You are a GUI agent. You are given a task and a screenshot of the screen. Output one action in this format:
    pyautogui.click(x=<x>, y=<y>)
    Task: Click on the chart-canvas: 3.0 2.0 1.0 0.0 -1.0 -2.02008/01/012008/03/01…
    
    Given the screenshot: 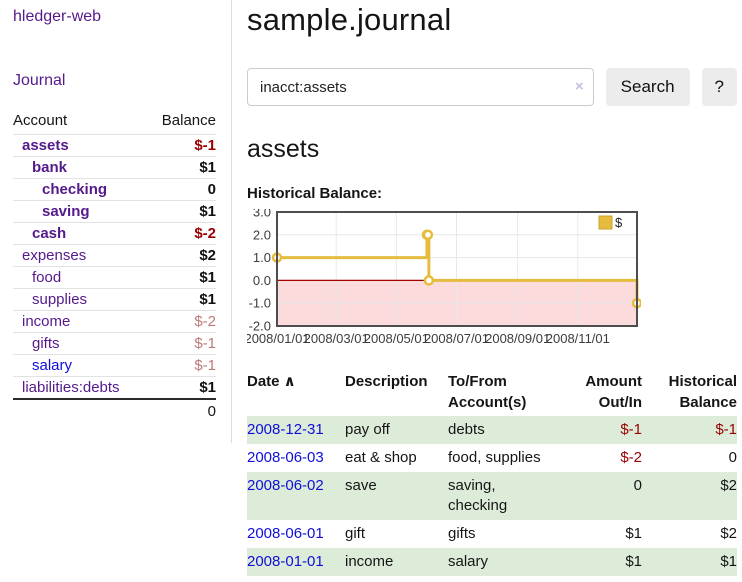 What is the action you would take?
    pyautogui.click(x=443, y=275)
    